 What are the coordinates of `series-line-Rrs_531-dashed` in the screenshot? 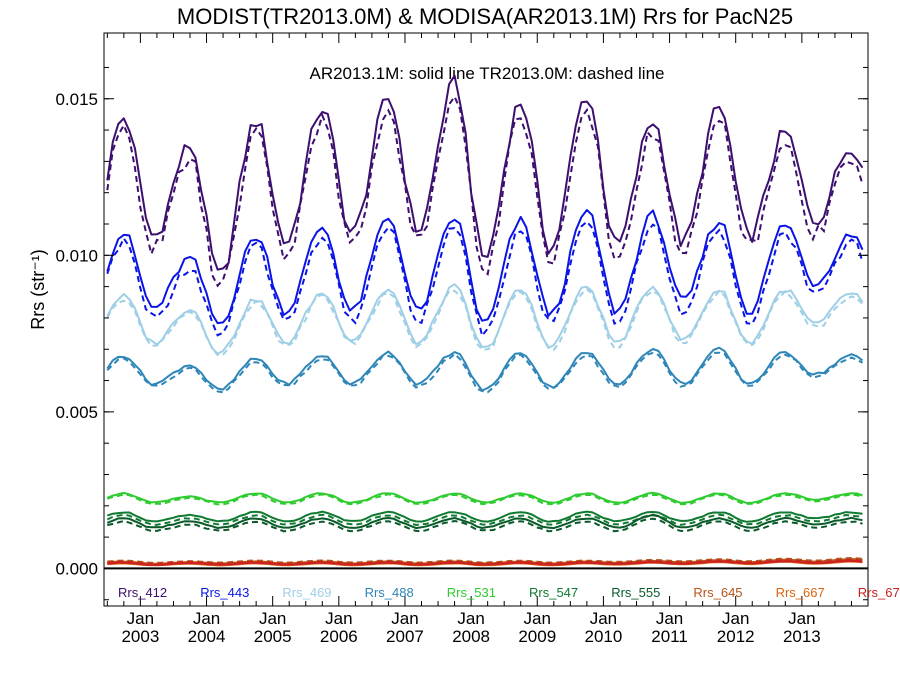 It's located at (484, 499).